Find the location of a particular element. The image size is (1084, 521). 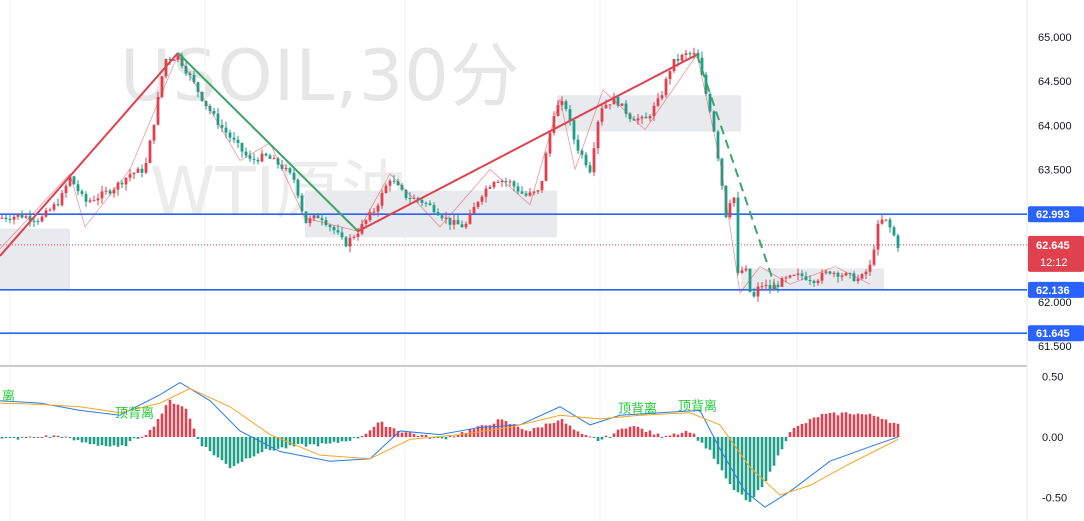

level-price-tag is located at coordinates (1056, 289).